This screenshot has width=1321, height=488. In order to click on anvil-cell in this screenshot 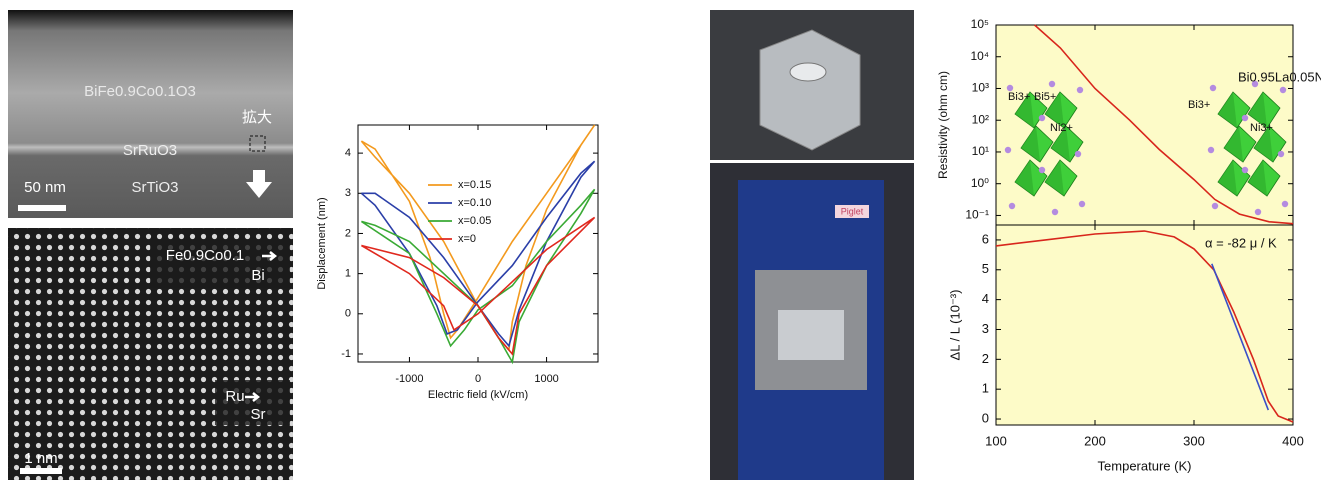, I will do `click(808, 72)`.